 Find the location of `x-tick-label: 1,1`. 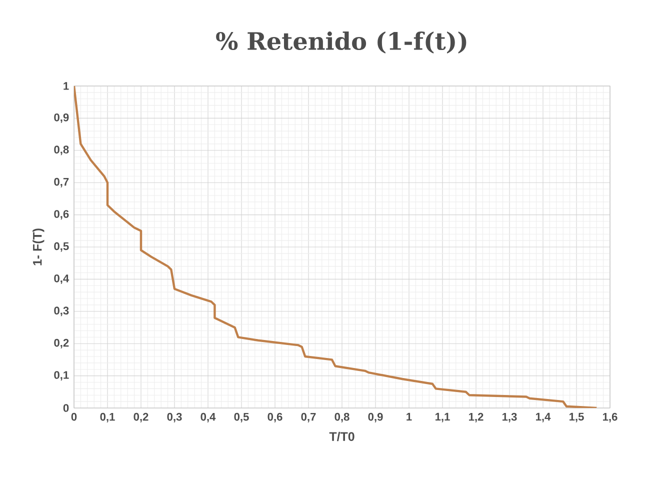

x-tick-label: 1,1 is located at coordinates (443, 417).